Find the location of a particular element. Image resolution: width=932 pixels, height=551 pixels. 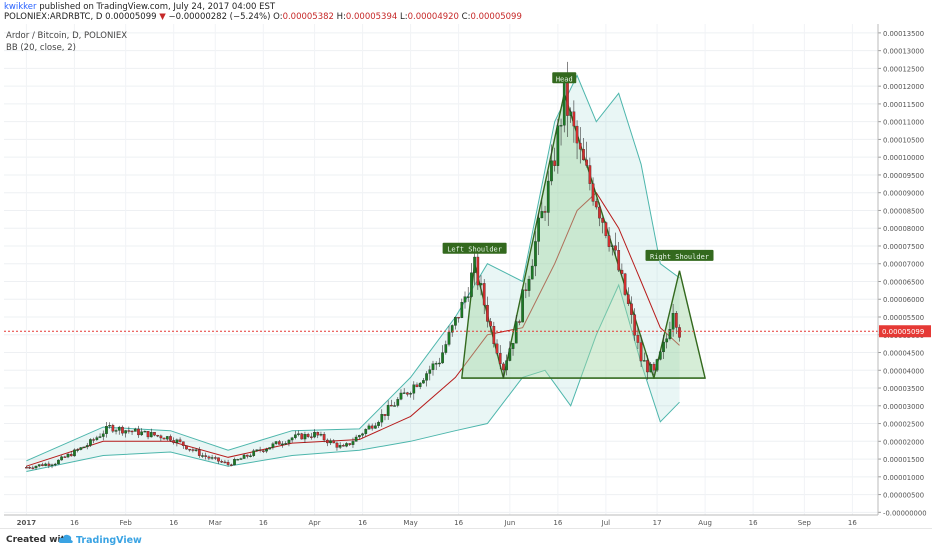

low-label: L: is located at coordinates (403, 17).